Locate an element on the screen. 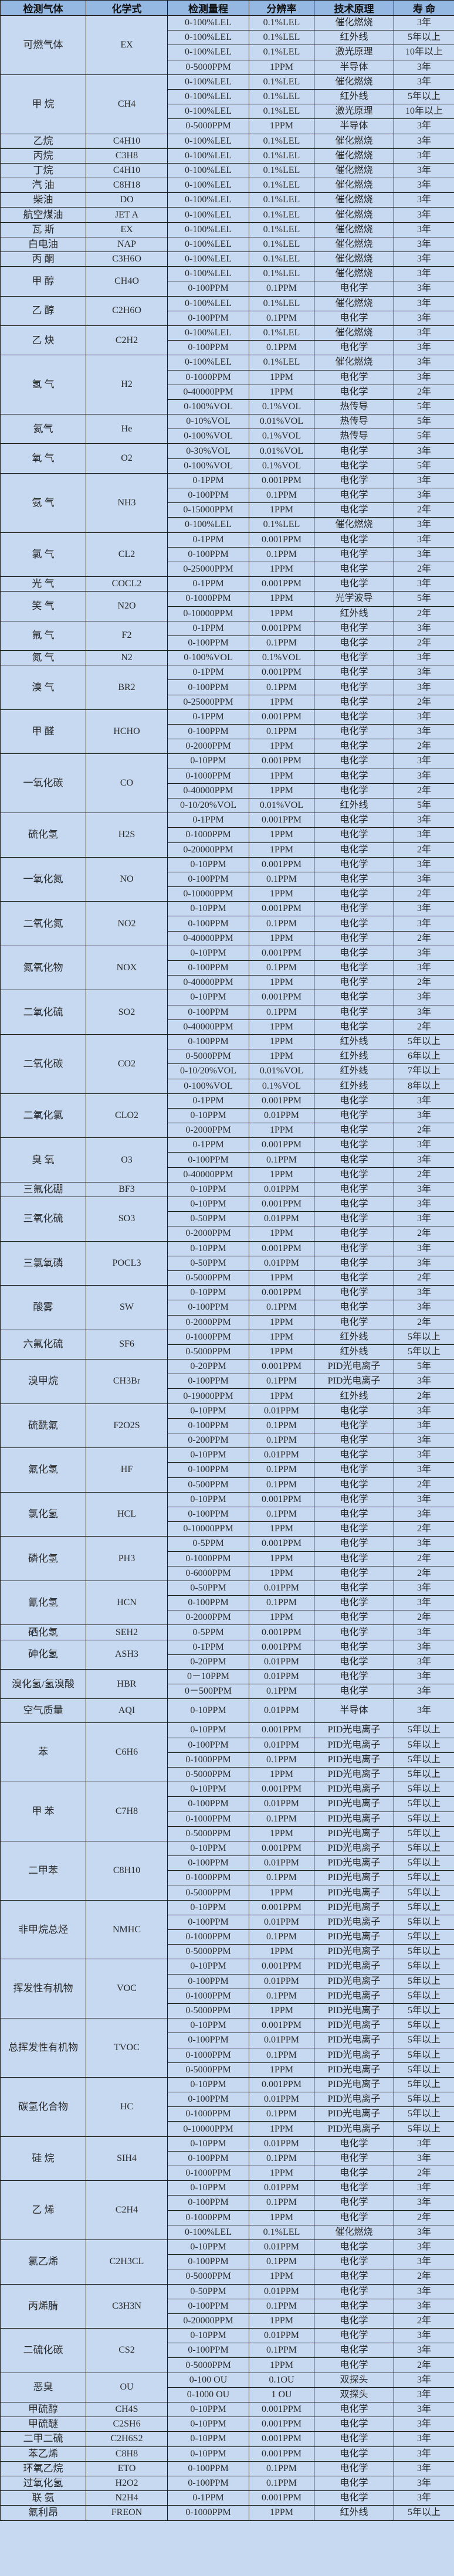  table-row: 0-10000PPM 1PPM 红外线 2年 is located at coordinates (227, 613).